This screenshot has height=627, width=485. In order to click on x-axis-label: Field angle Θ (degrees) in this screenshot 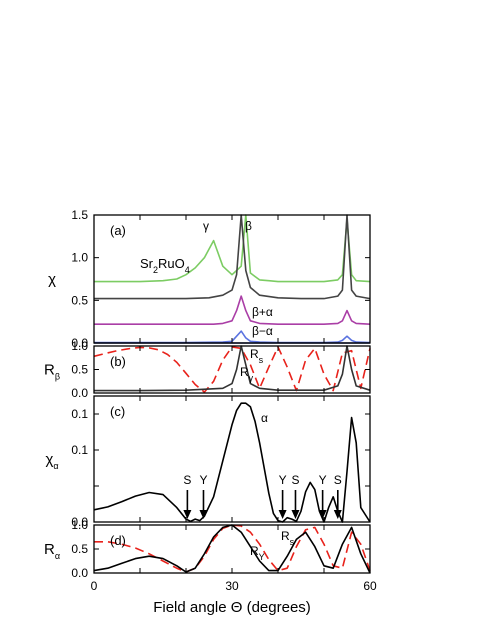, I will do `click(232, 607)`.